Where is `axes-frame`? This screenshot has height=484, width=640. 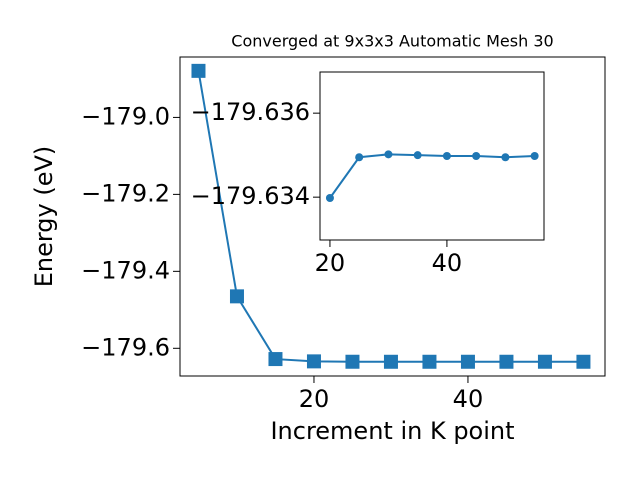
axes-frame is located at coordinates (432, 156).